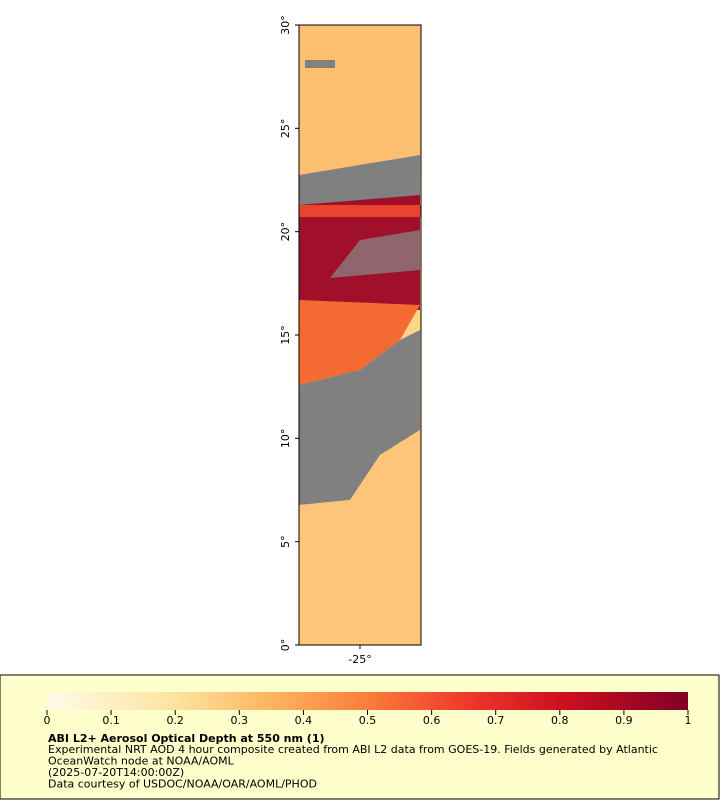 The height and width of the screenshot is (800, 720). I want to click on colorbar-tick-label: 0.6, so click(432, 720).